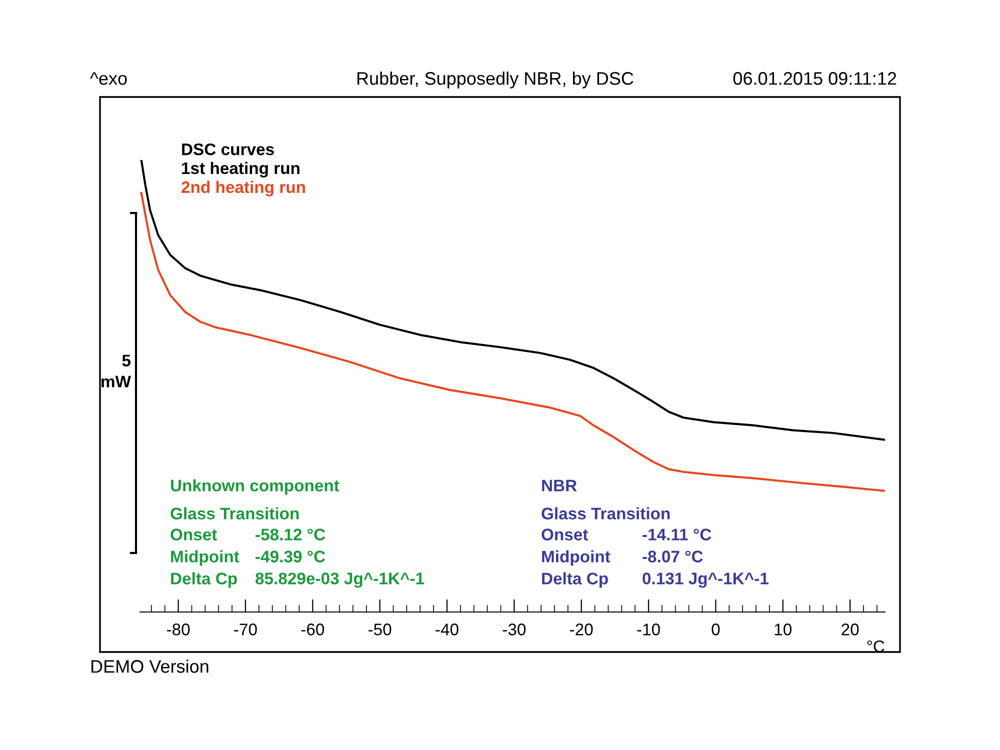  Describe the element at coordinates (705, 580) in the screenshot. I see `annotation: 0.131 Jg^-1K^-1` at that location.